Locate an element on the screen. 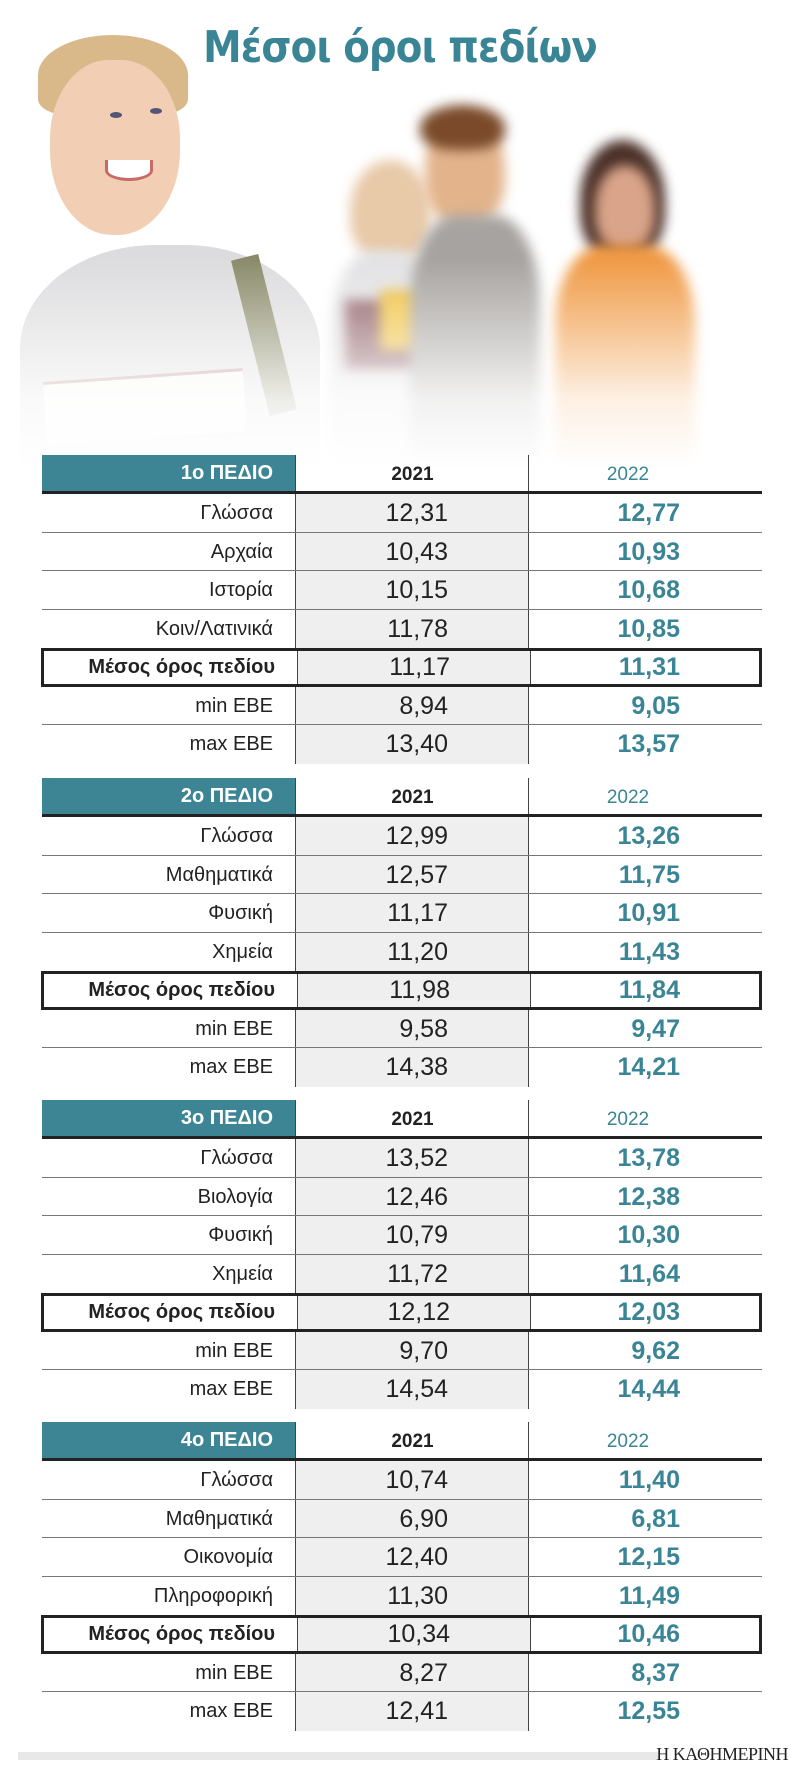  value-2022: 13,78 is located at coordinates (645, 1158).